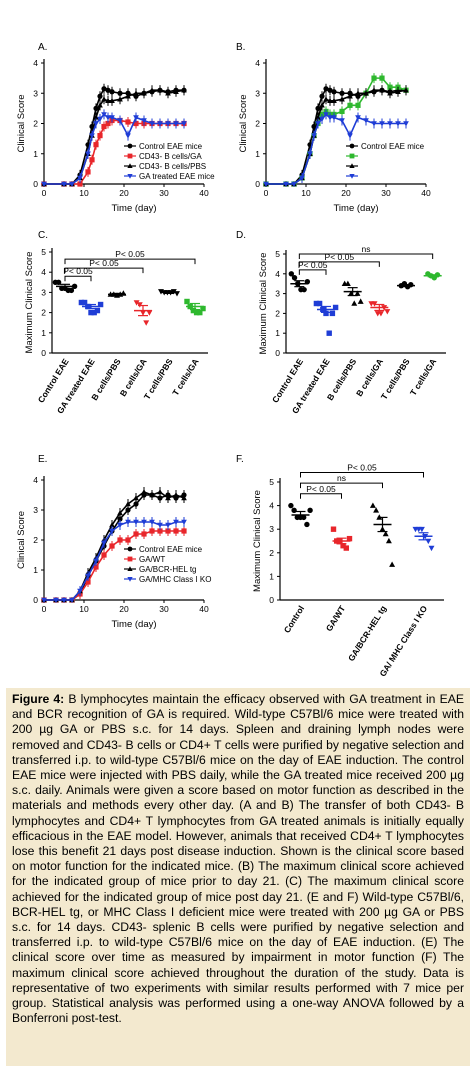 Image resolution: width=476 pixels, height=1071 pixels. Describe the element at coordinates (366, 251) in the screenshot. I see `significance-bracket: ns` at that location.